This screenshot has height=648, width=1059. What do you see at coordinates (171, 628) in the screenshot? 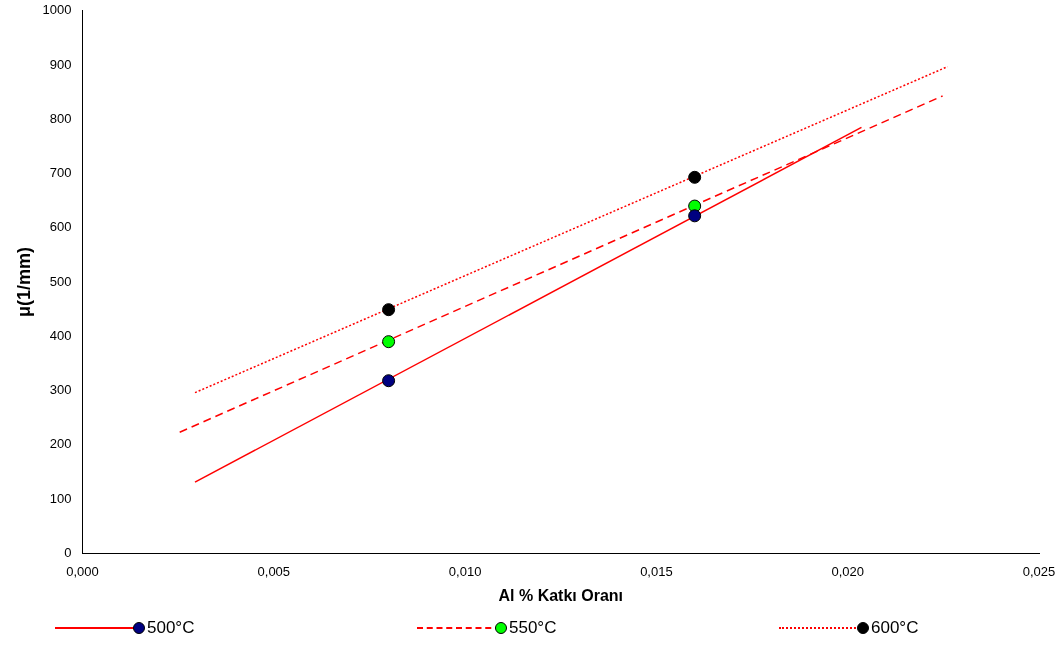
I see `legend-label: 500°C` at bounding box center [171, 628].